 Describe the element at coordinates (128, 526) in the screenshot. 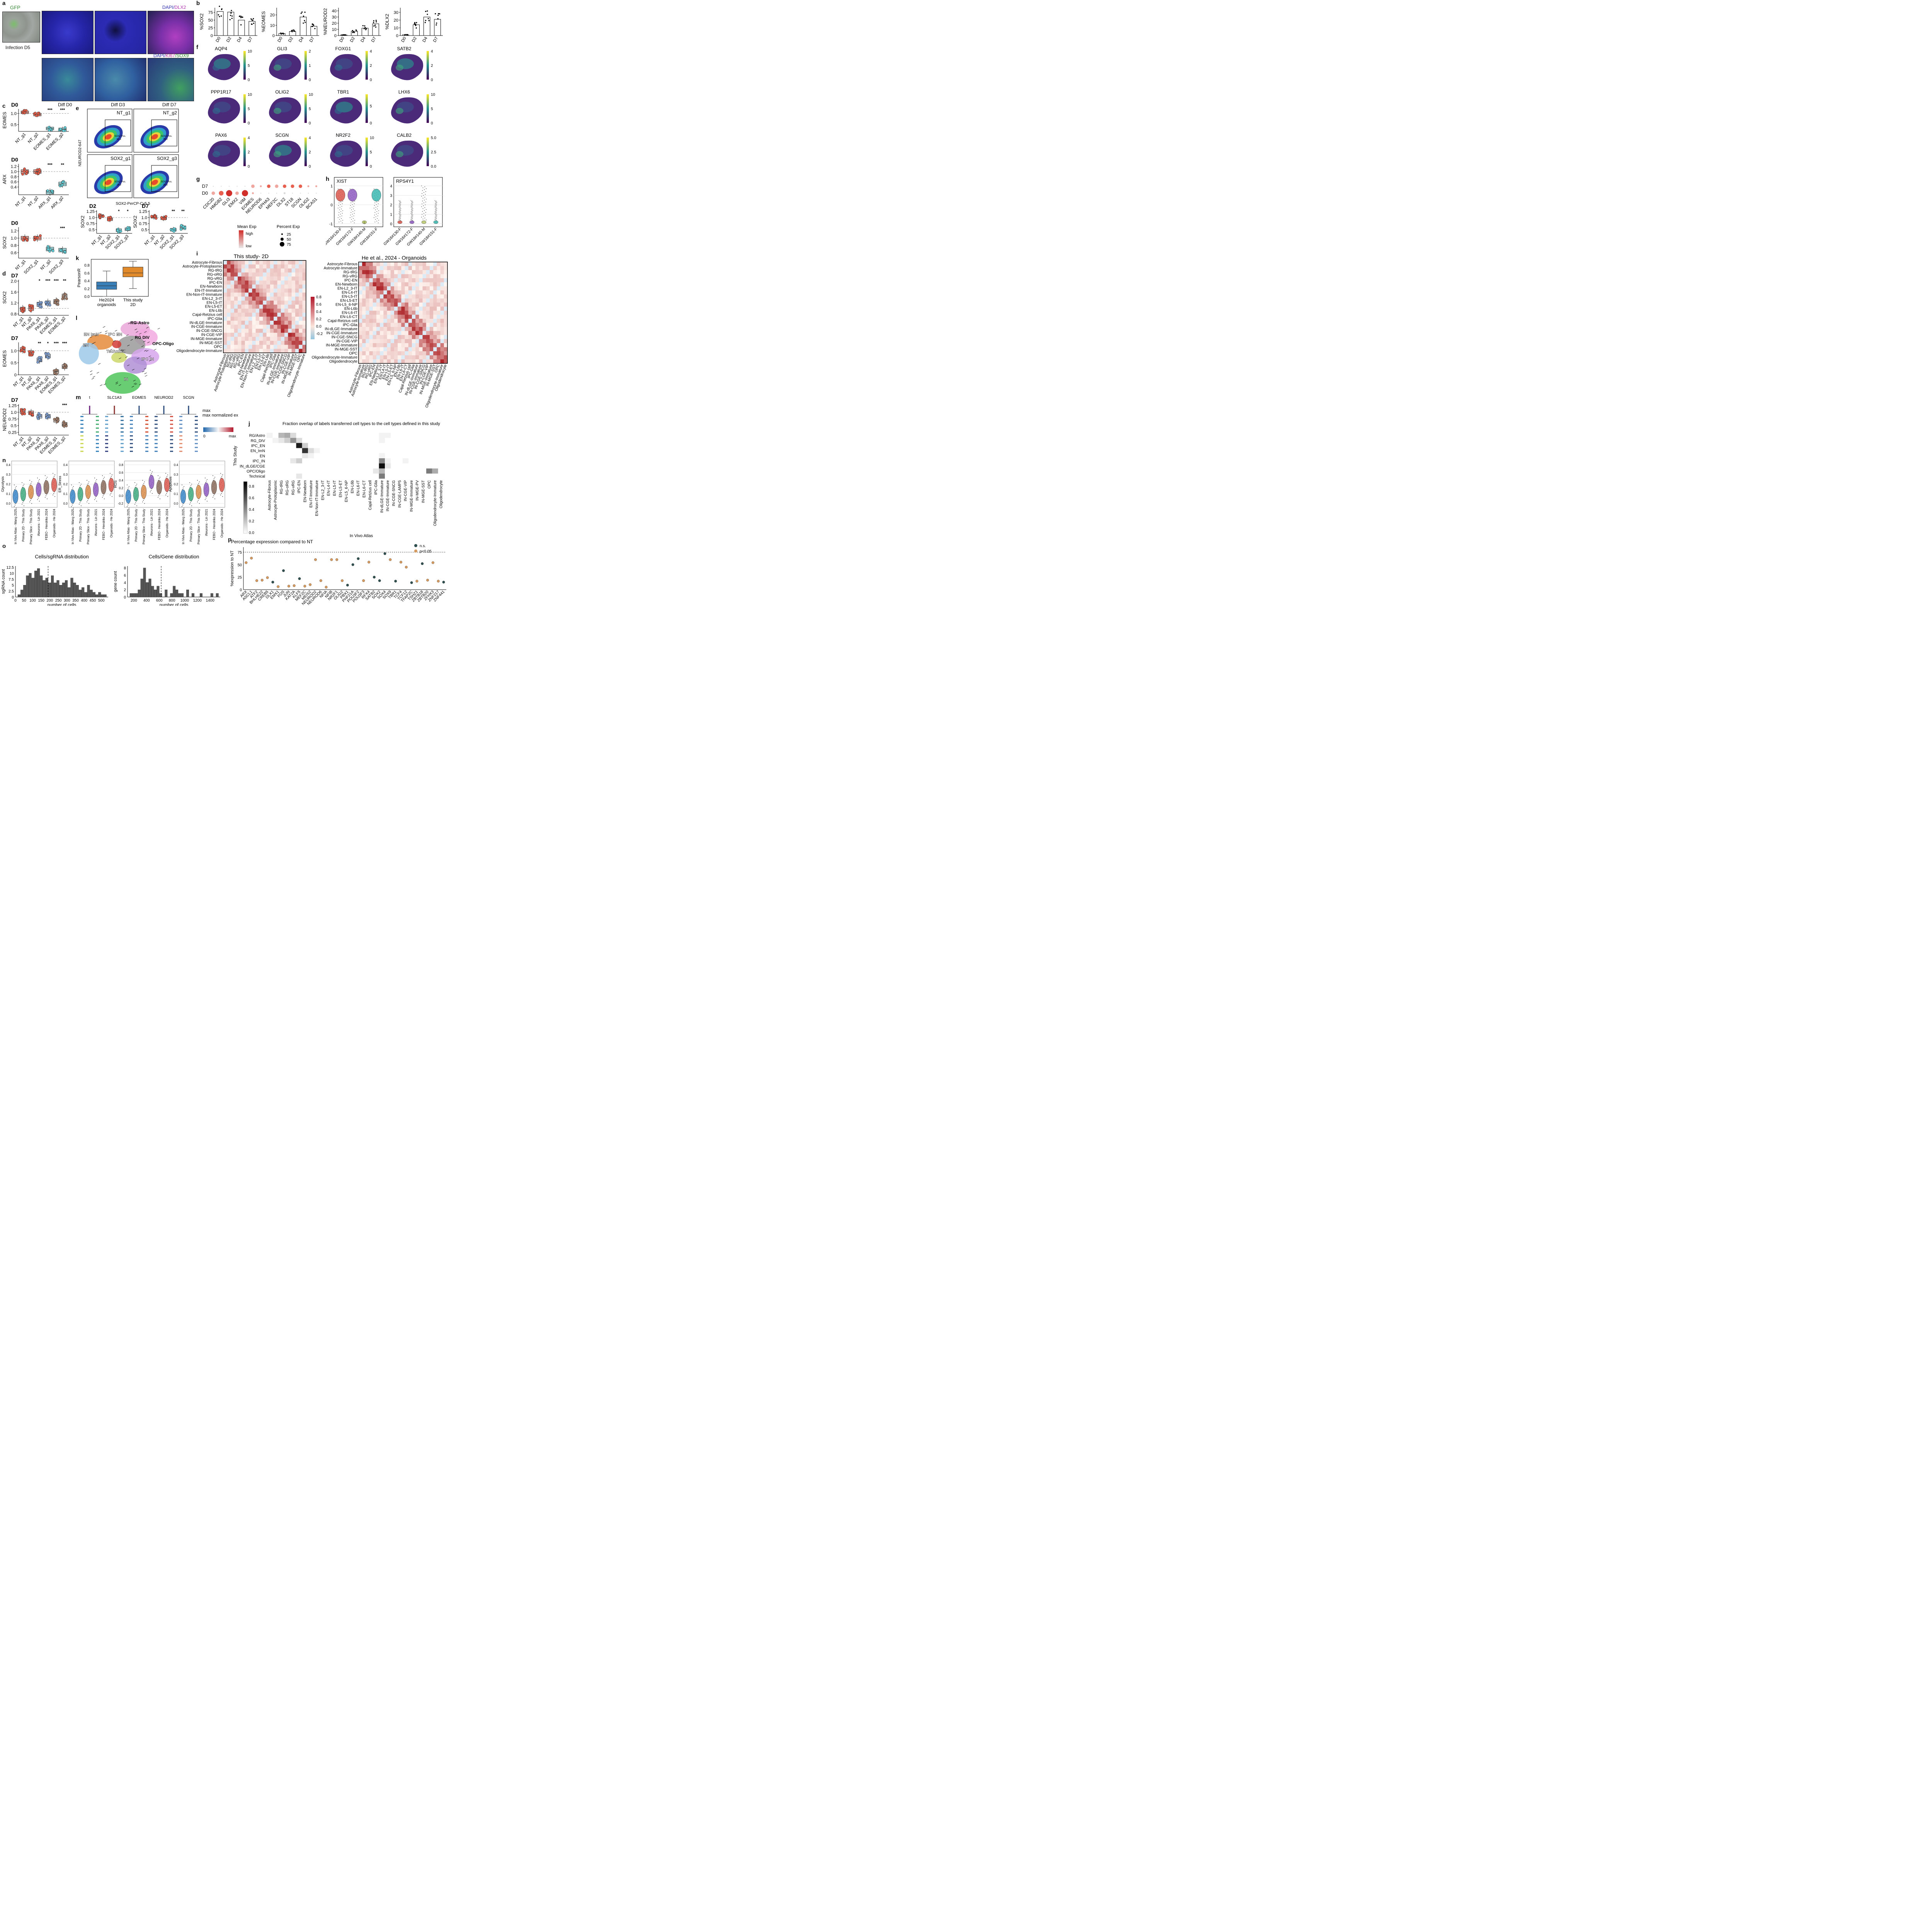

I see `nviolin-xtick-label: In Vivo Atlas - Wang 2025` at that location.